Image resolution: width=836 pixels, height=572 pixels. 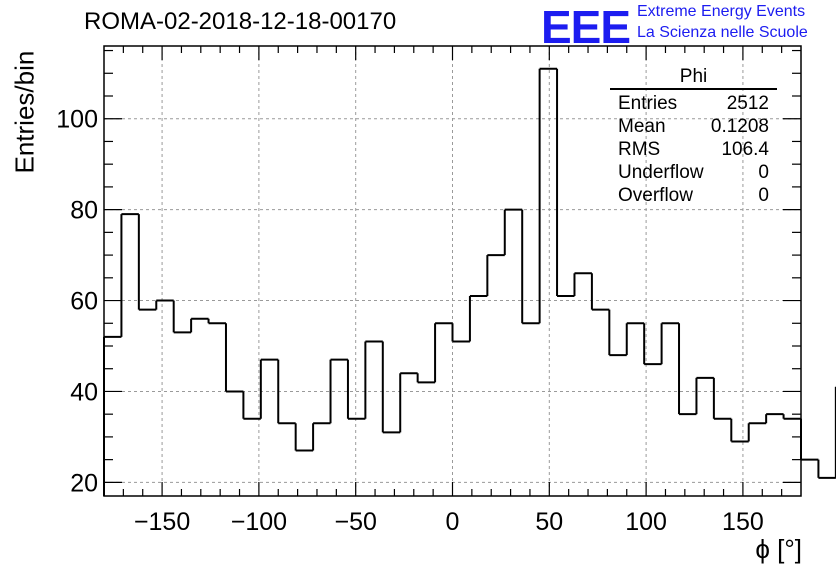 What do you see at coordinates (778, 549) in the screenshot?
I see `x-axis-label: ϕ [°]` at bounding box center [778, 549].